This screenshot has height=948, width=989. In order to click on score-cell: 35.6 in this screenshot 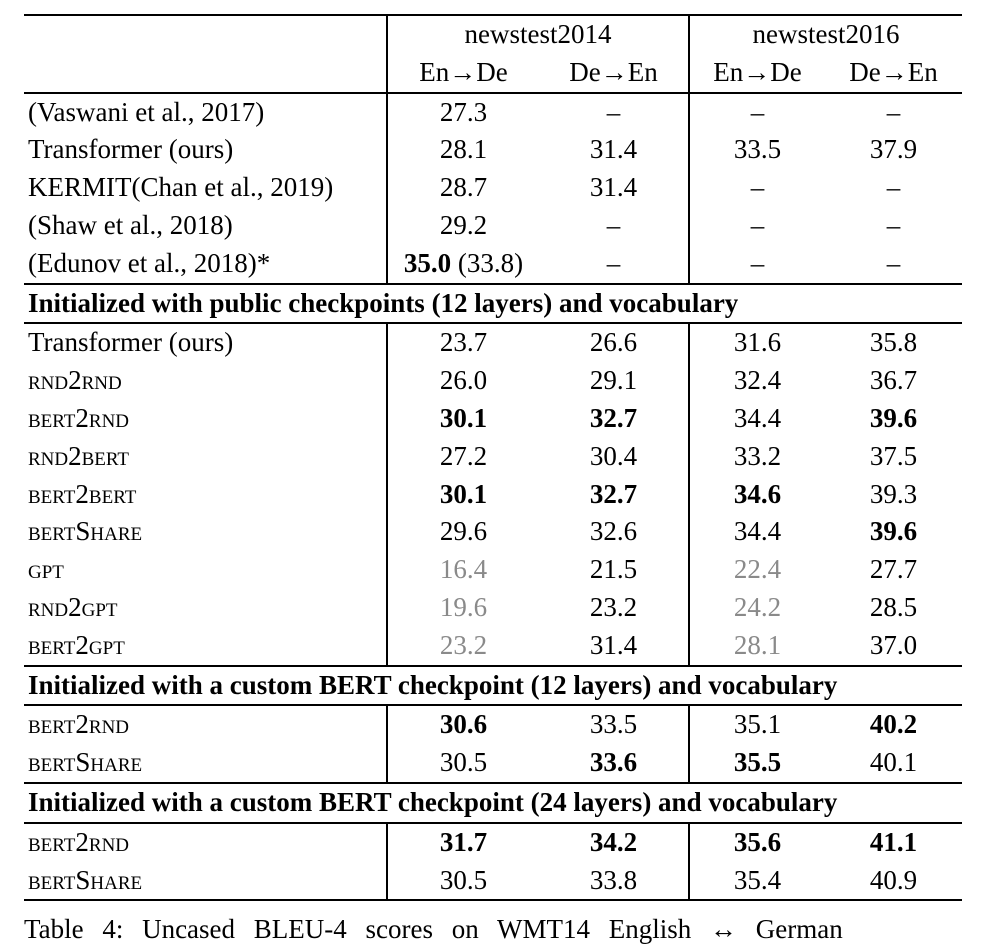, I will do `click(757, 842)`.